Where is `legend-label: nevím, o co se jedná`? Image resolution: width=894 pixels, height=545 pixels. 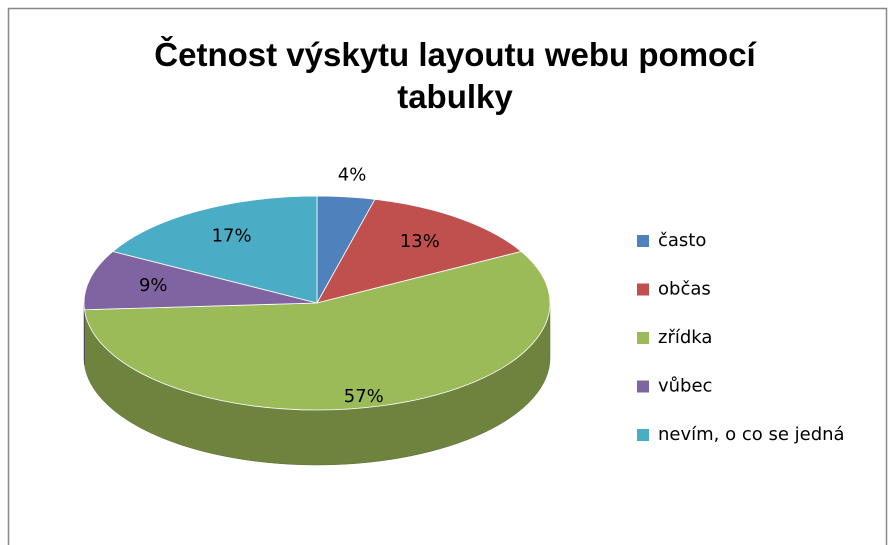
legend-label: nevím, o co se jedná is located at coordinates (751, 434).